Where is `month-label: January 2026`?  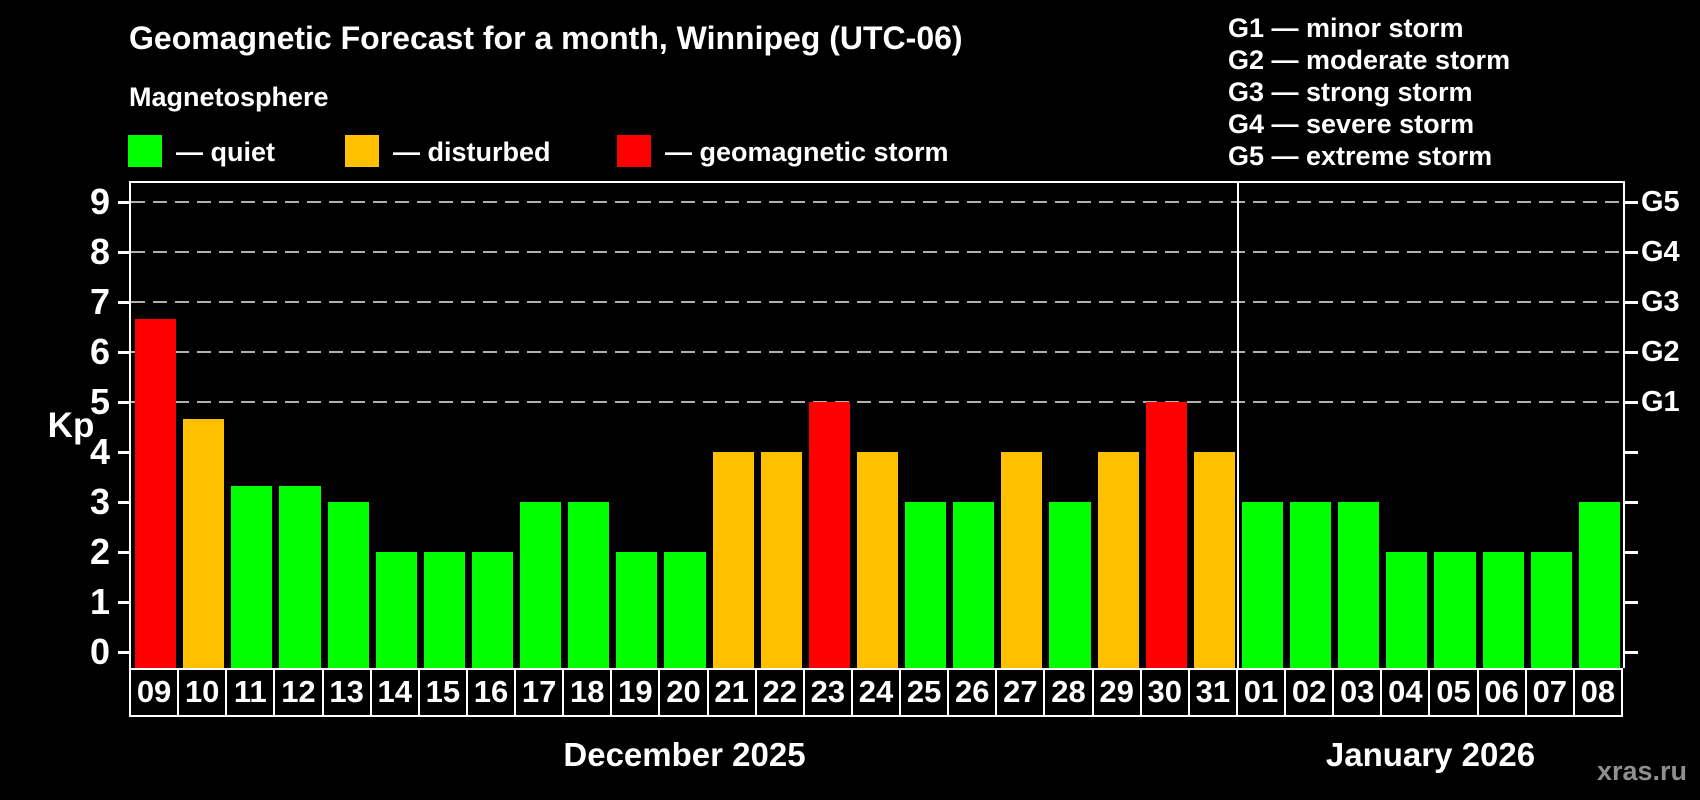
month-label: January 2026 is located at coordinates (1430, 754).